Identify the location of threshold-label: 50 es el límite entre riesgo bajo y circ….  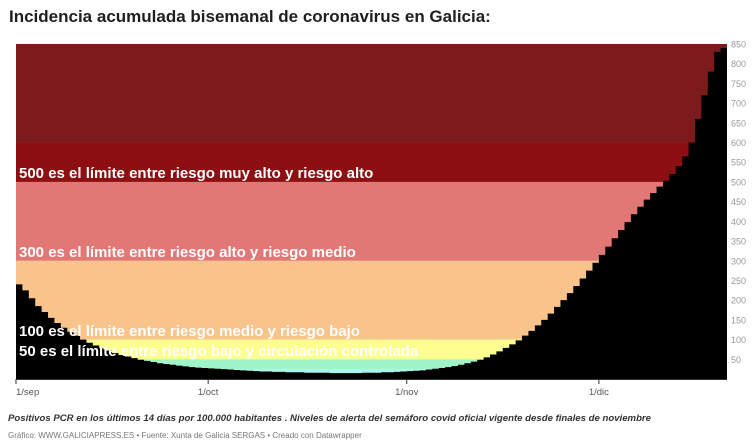
(219, 351).